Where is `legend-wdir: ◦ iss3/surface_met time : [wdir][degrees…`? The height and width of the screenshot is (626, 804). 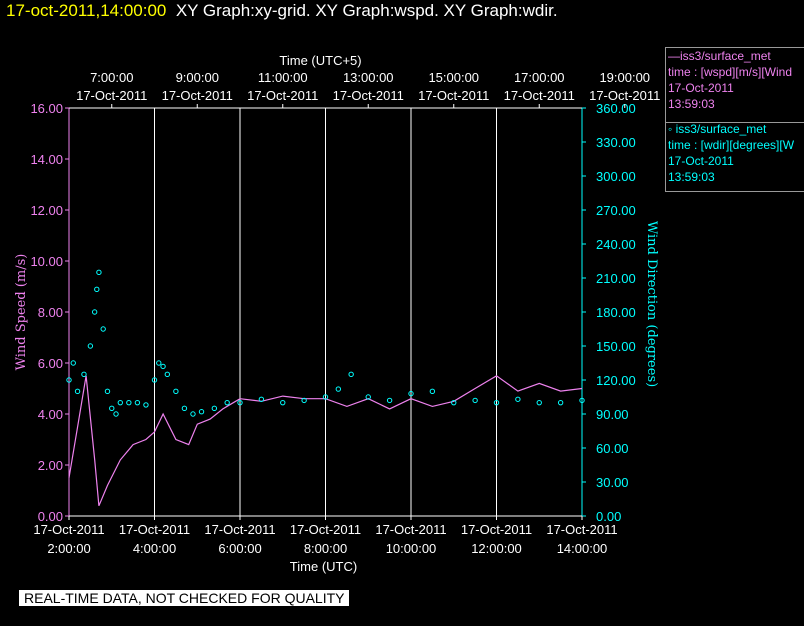 legend-wdir: ◦ iss3/surface_met time : [wdir][degrees… is located at coordinates (734, 156).